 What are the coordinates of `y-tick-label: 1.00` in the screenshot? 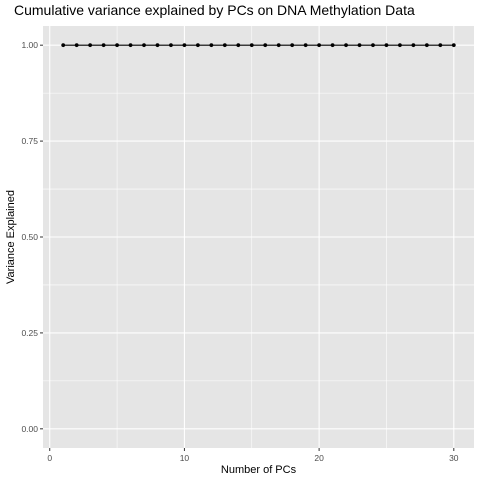 It's located at (29, 45).